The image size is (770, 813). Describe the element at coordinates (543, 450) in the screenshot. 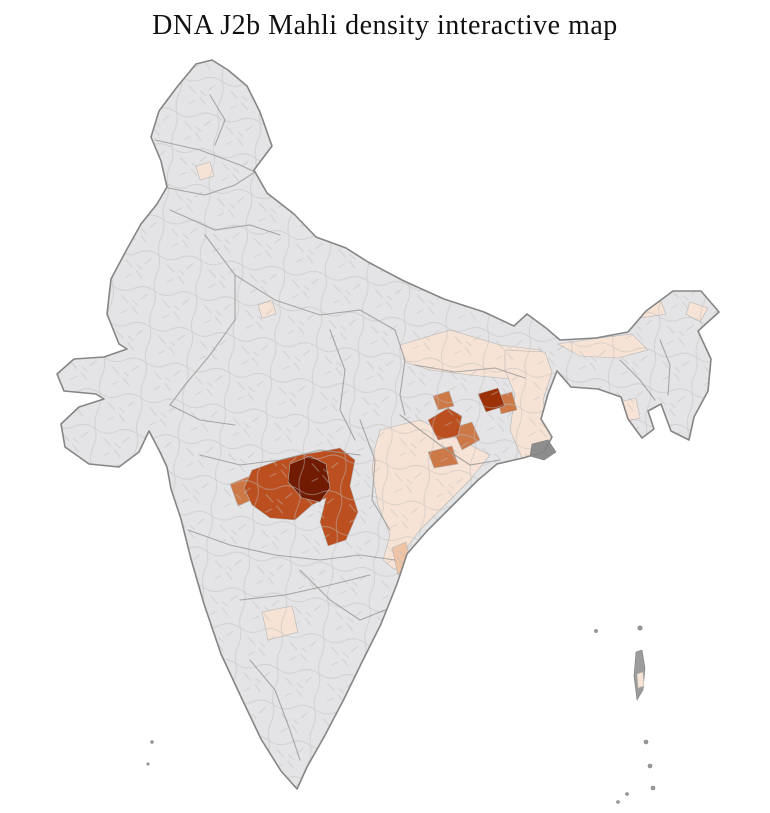

I see `delta-district` at that location.